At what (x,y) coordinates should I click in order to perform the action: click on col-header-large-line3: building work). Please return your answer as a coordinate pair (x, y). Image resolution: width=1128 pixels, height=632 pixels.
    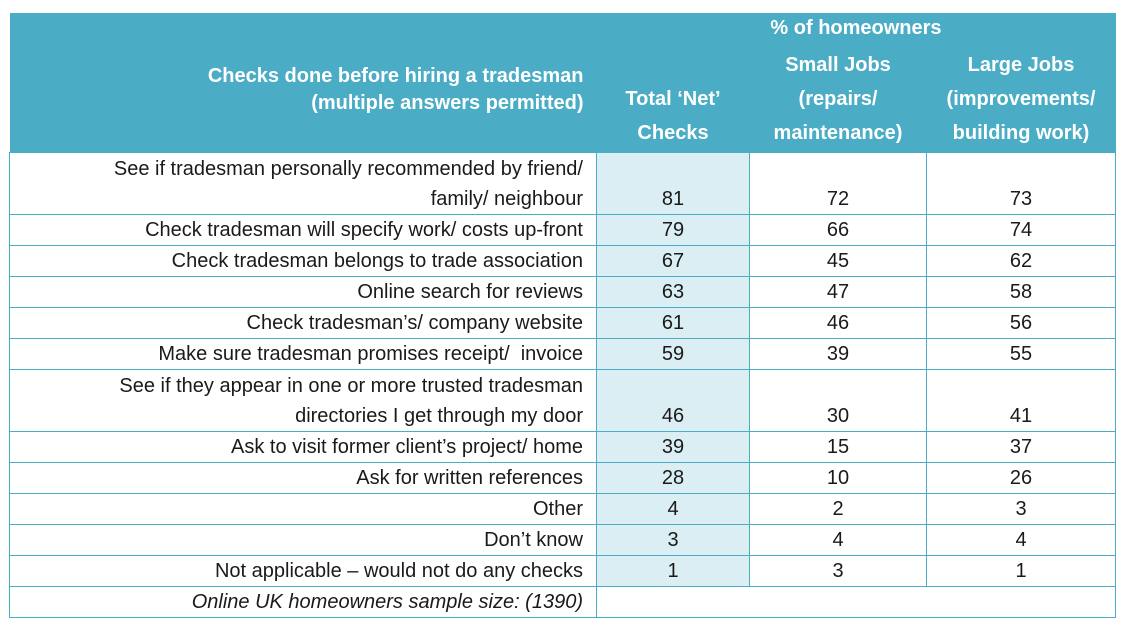
    Looking at the image, I should click on (1021, 133).